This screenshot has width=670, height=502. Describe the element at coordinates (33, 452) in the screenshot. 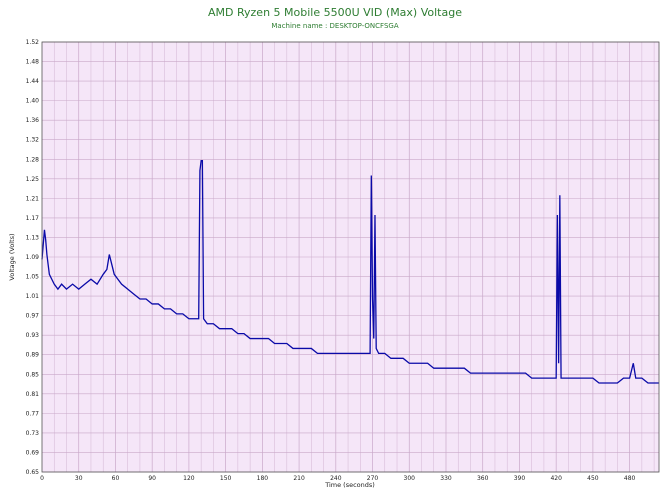

I see `y-tick-label: 0.69` at that location.